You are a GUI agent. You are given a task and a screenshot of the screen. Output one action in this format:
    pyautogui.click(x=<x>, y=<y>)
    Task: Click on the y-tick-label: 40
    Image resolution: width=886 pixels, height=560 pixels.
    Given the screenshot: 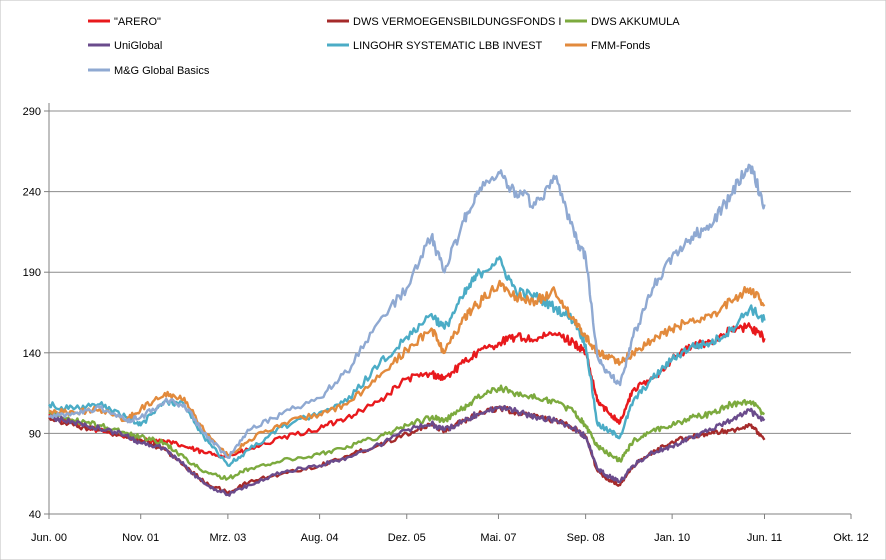 What is the action you would take?
    pyautogui.click(x=35, y=515)
    